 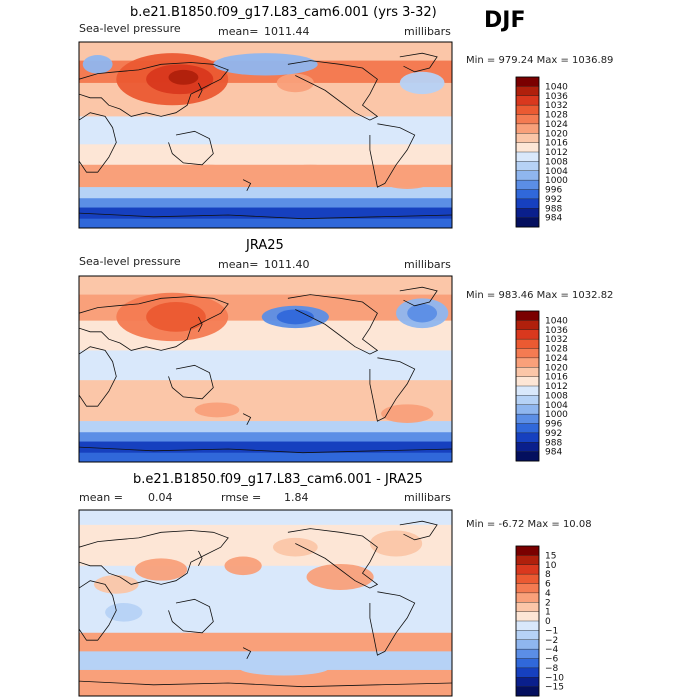 What do you see at coordinates (554, 688) in the screenshot?
I see `colorbar-label-15: −15` at bounding box center [554, 688].